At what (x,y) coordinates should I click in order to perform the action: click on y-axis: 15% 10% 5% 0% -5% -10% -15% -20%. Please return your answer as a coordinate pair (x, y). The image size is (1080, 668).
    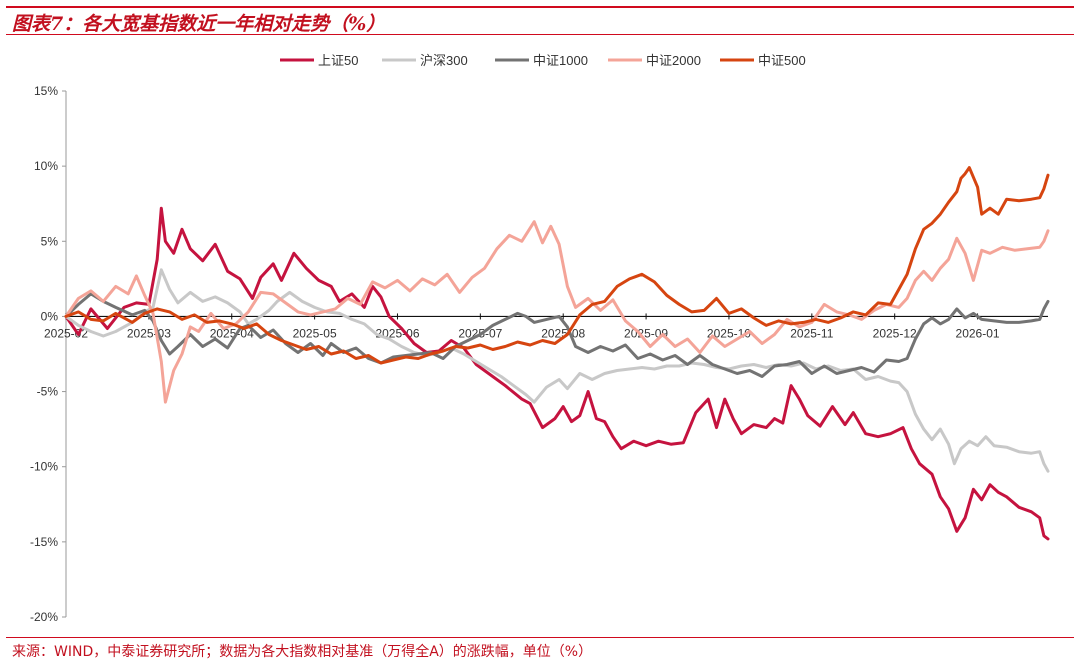
    Looking at the image, I should click on (48, 354).